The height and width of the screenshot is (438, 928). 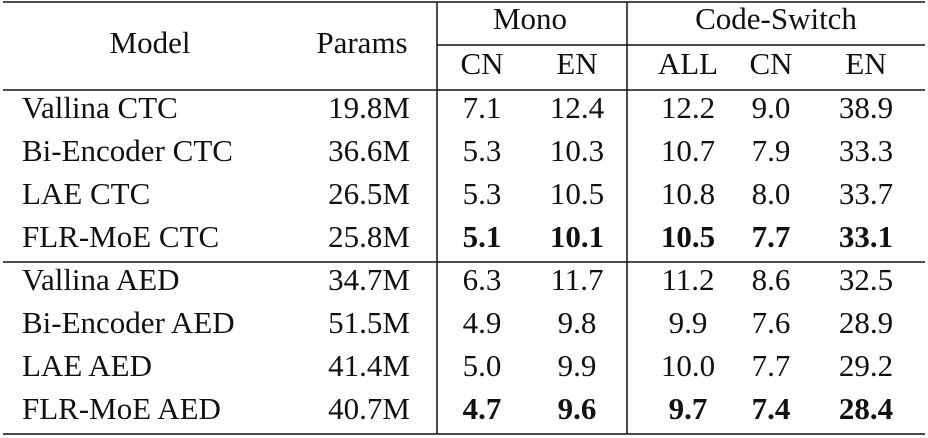 What do you see at coordinates (482, 365) in the screenshot?
I see `score: 5.0` at bounding box center [482, 365].